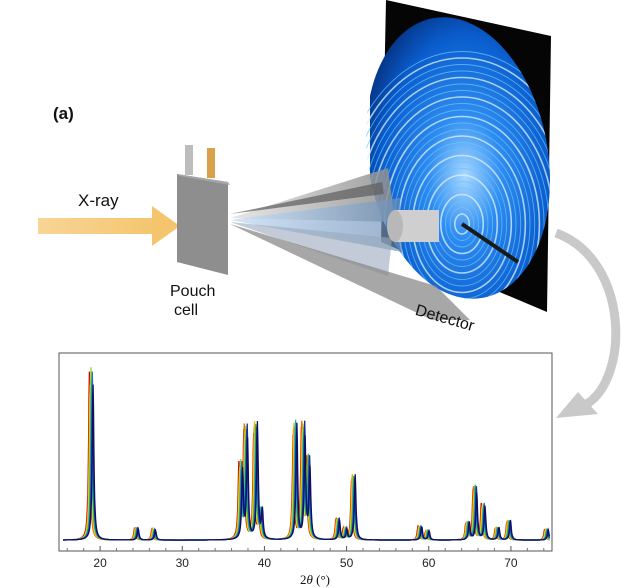 The height and width of the screenshot is (588, 640). Describe the element at coordinates (203, 210) in the screenshot. I see `pouch-cell` at that location.